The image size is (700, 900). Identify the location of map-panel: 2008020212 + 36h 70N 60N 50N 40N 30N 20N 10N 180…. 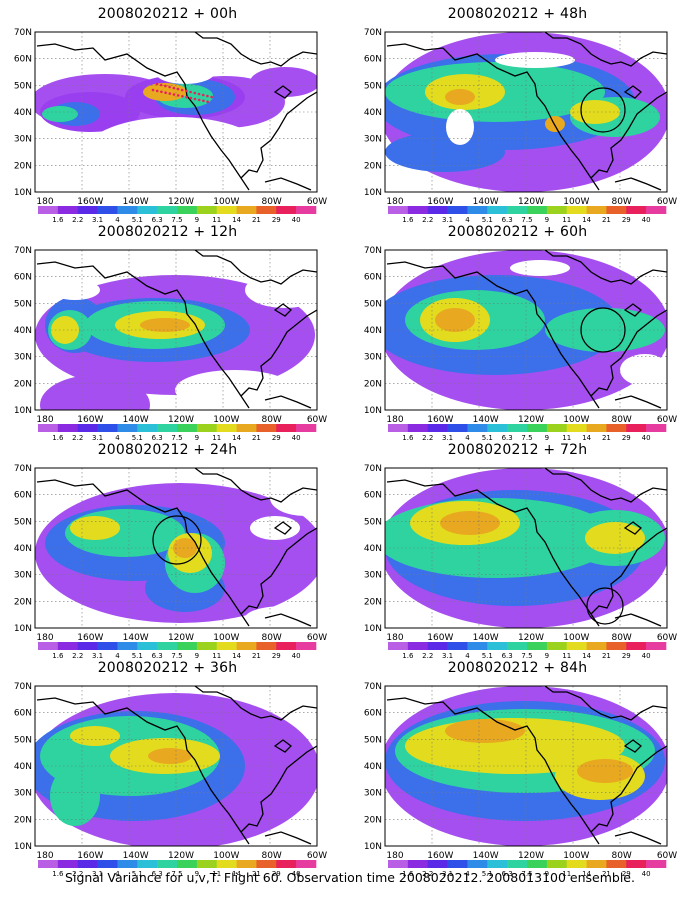
(167, 769).